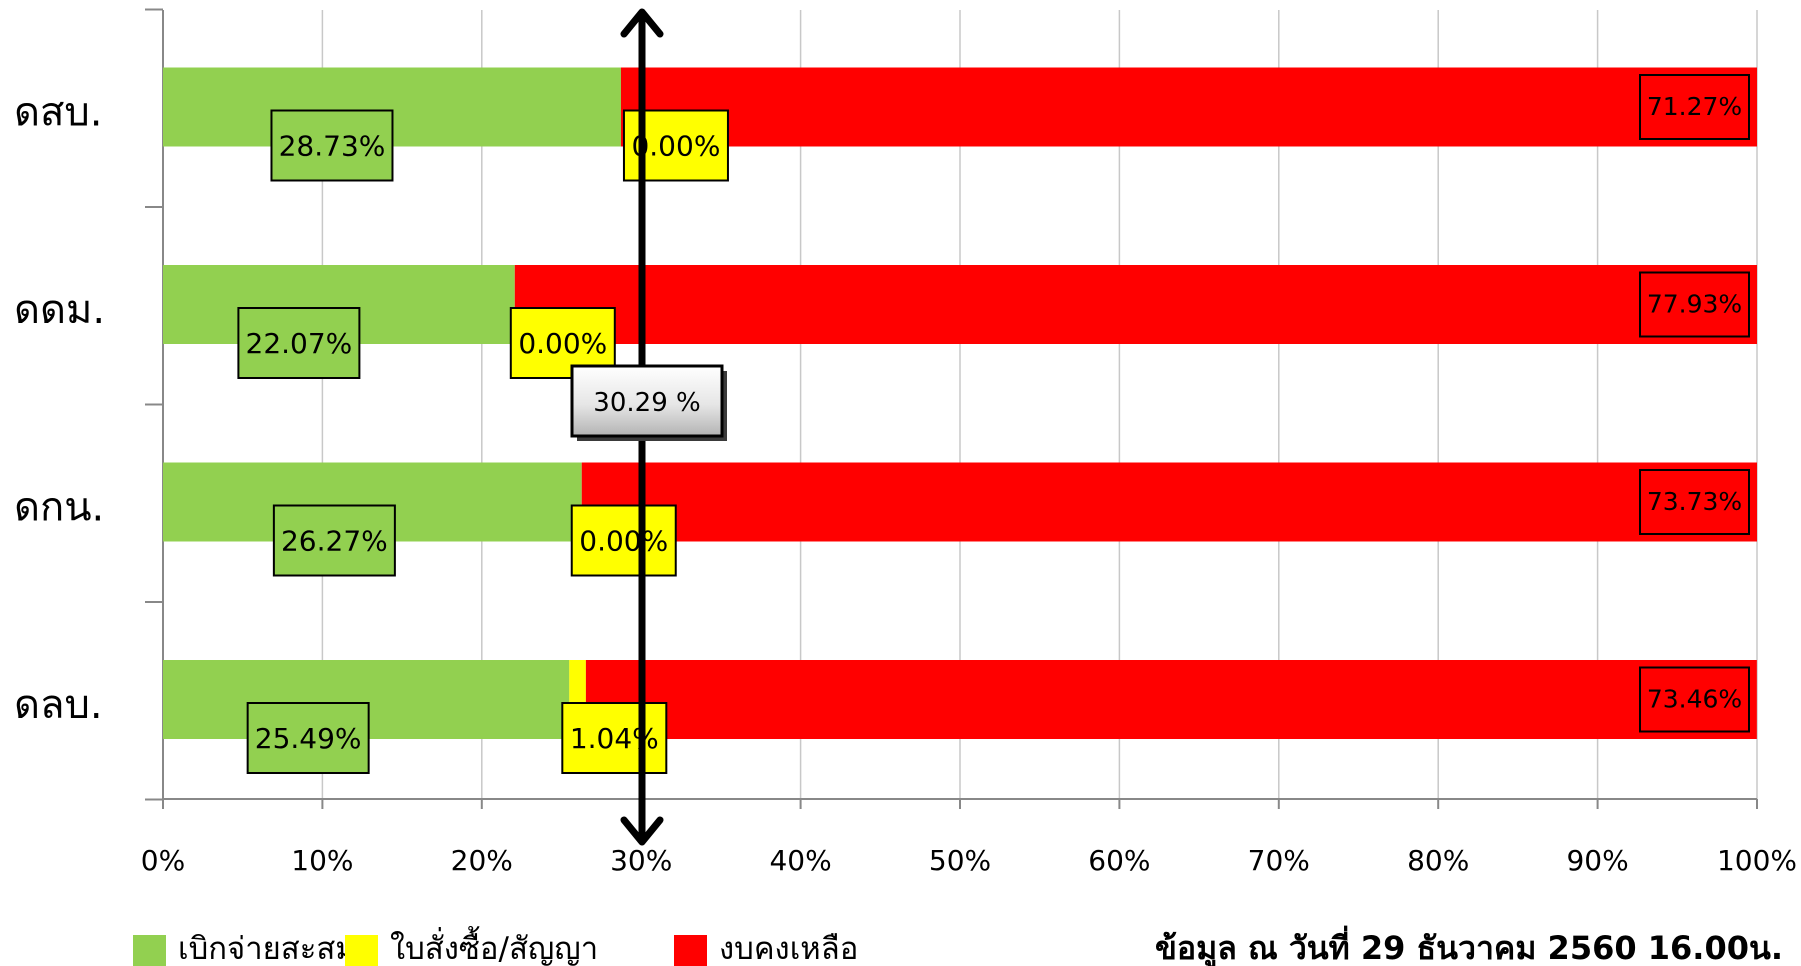 Image resolution: width=1801 pixels, height=966 pixels. I want to click on data-label-remaining: 73.46%, so click(1694, 699).